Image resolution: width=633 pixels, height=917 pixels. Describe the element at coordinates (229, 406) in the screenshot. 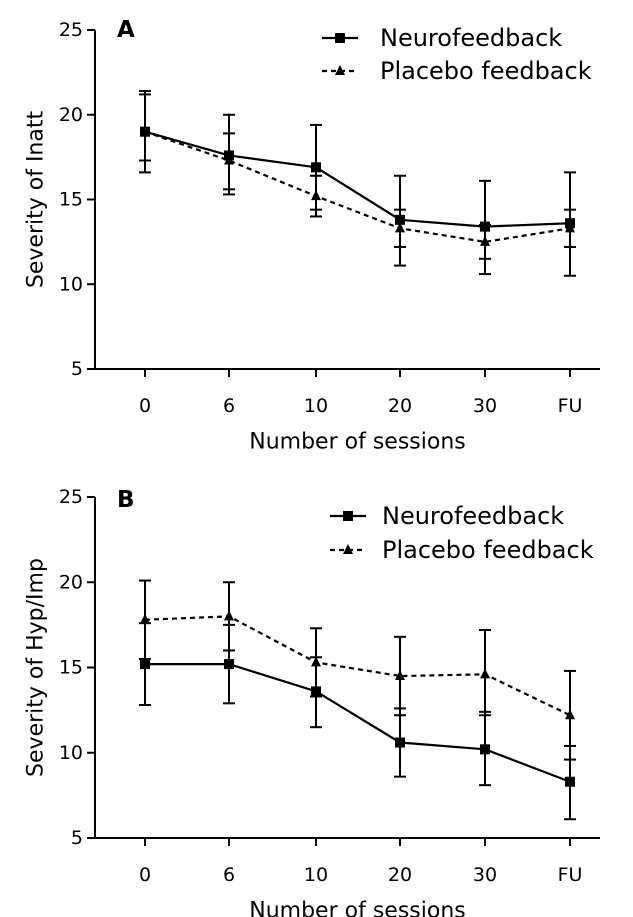

I see `panel-a-x-tick-label: 6` at that location.